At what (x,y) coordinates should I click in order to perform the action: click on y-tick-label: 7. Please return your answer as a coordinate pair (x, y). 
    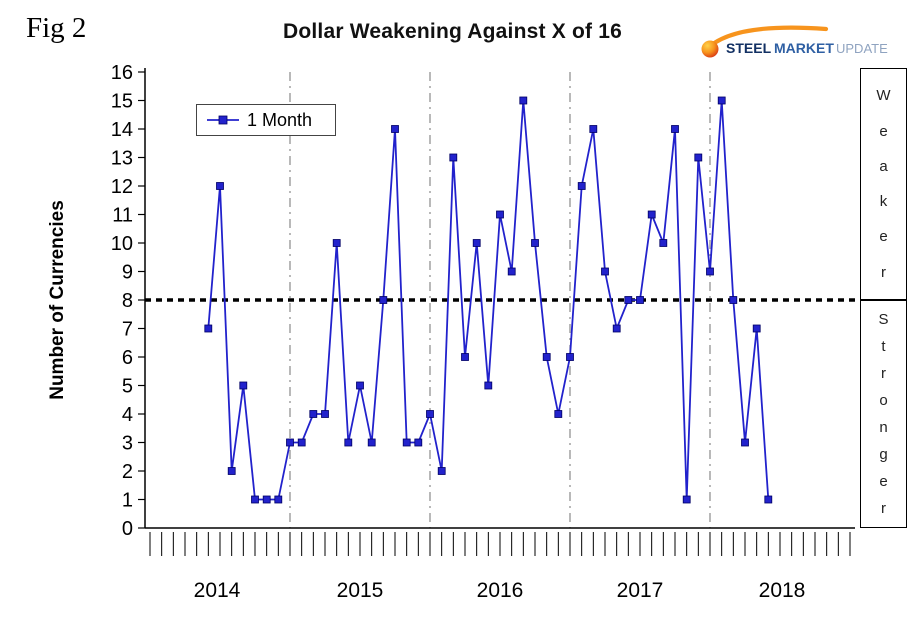
    Looking at the image, I should click on (127, 330).